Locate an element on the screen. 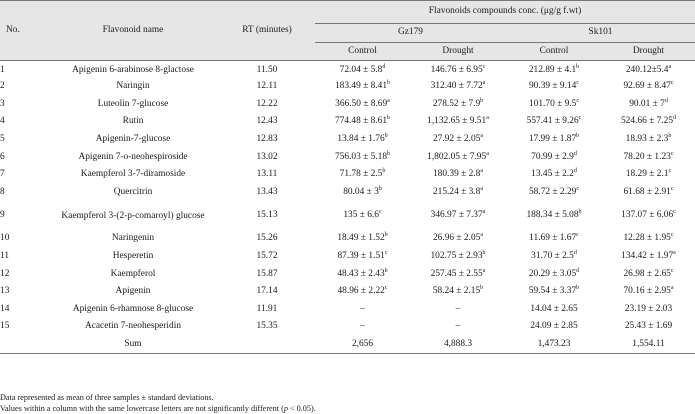 The image size is (695, 414). value-cell-sk-d: 61.68 ± 2.91c is located at coordinates (648, 193).